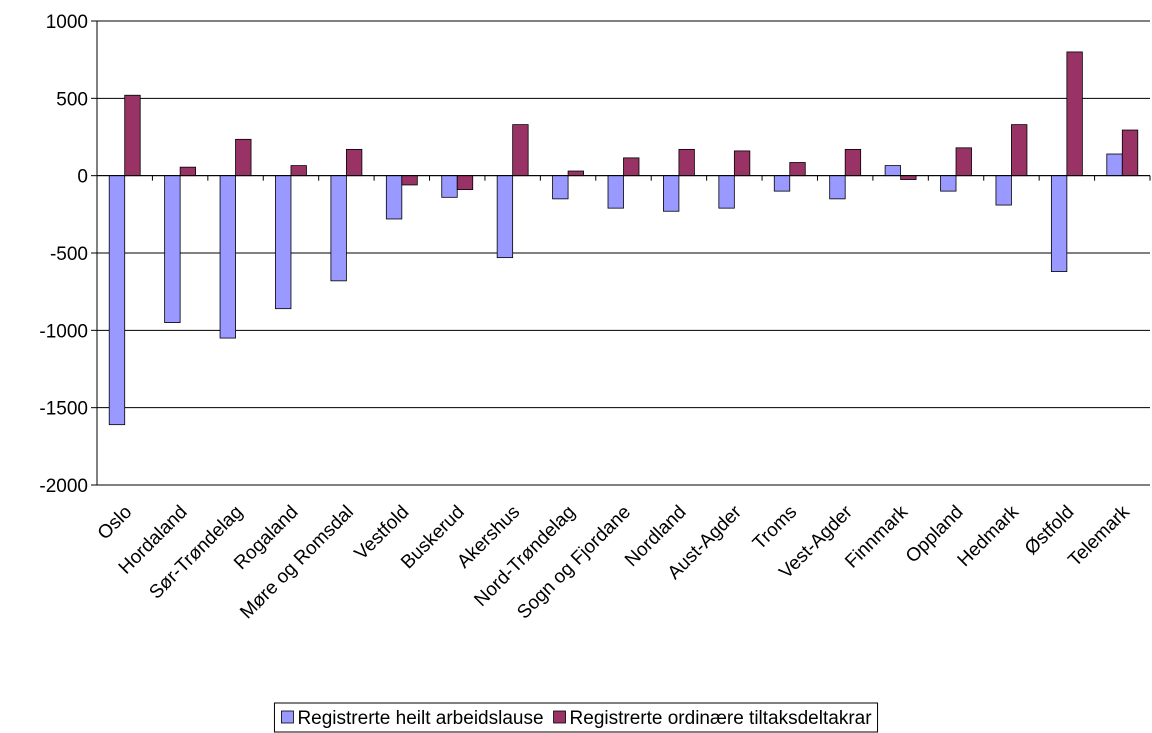  Describe the element at coordinates (67, 22) in the screenshot. I see `y-tick-label: 1000` at that location.